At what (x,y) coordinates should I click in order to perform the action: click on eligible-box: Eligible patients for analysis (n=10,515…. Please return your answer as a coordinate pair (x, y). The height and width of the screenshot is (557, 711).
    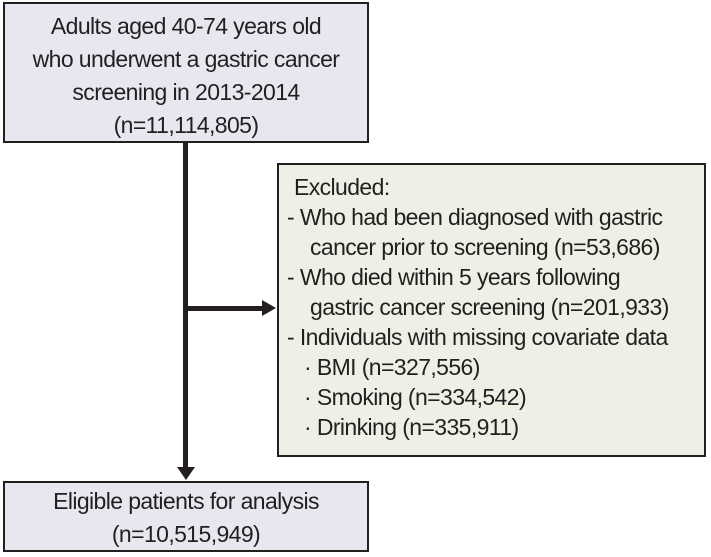
    Looking at the image, I should click on (186, 516).